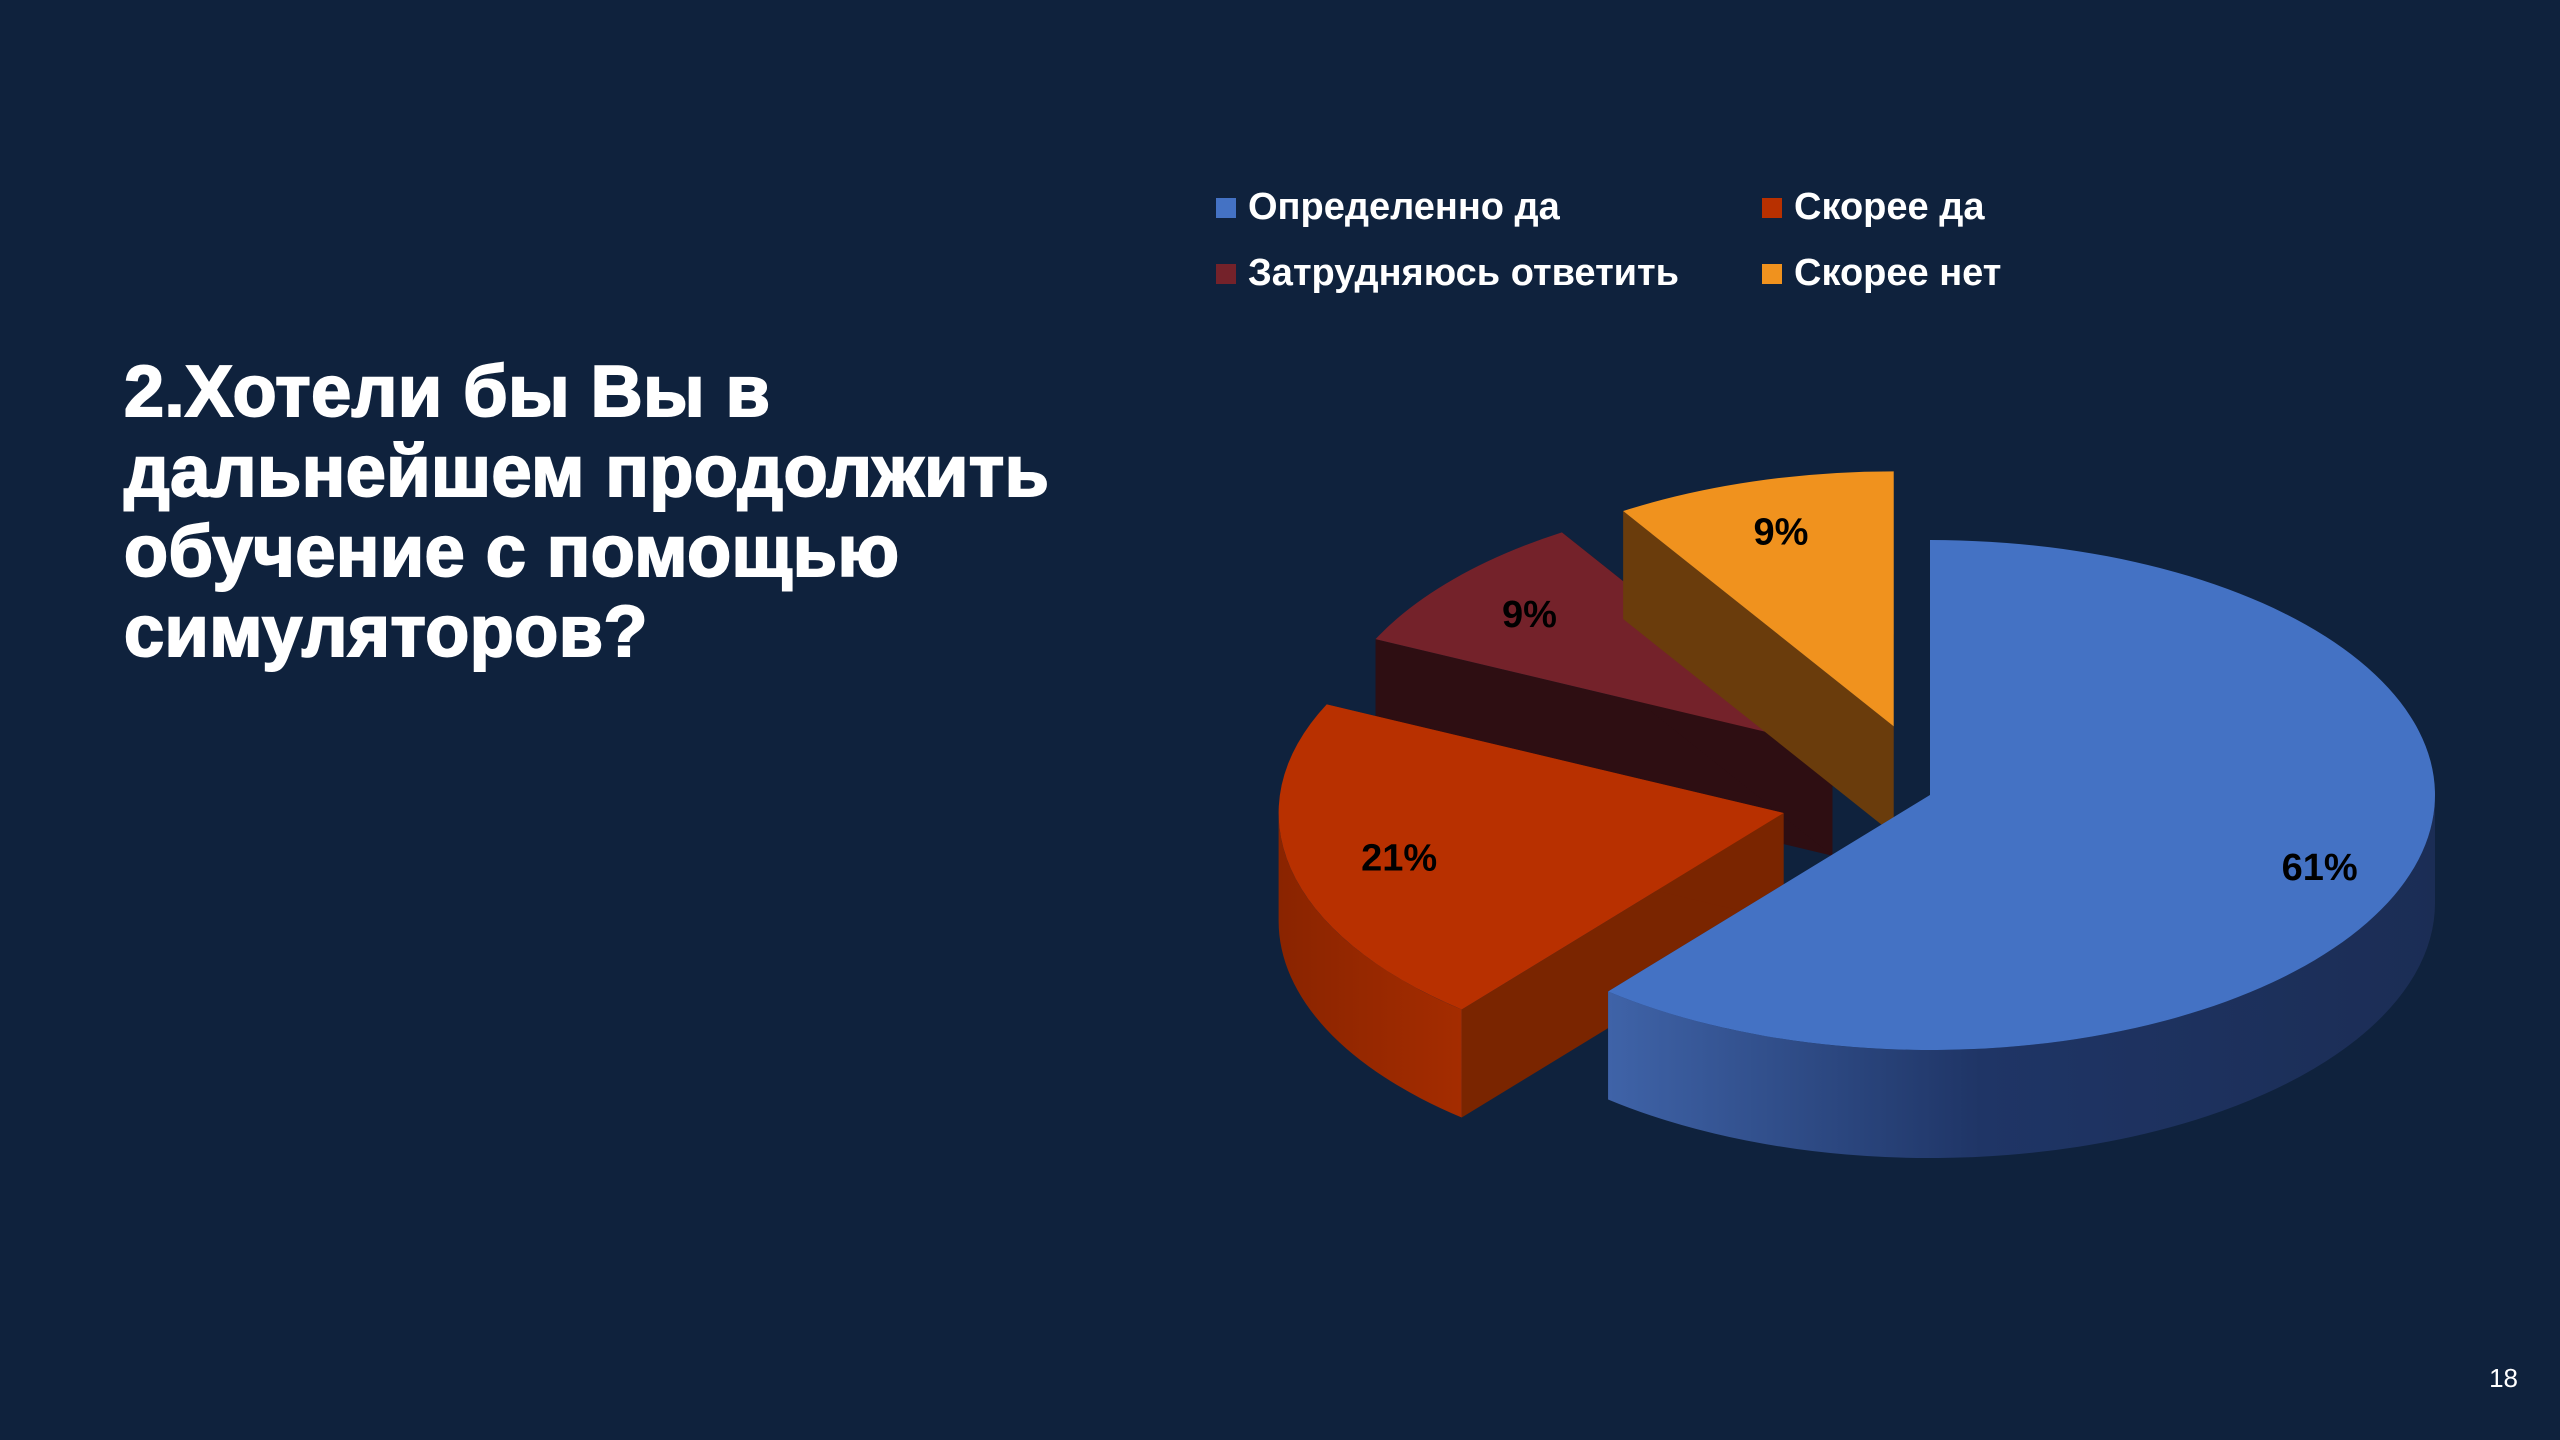 This screenshot has height=1440, width=2560. I want to click on pie-slice-definitely-yes, so click(2021, 849).